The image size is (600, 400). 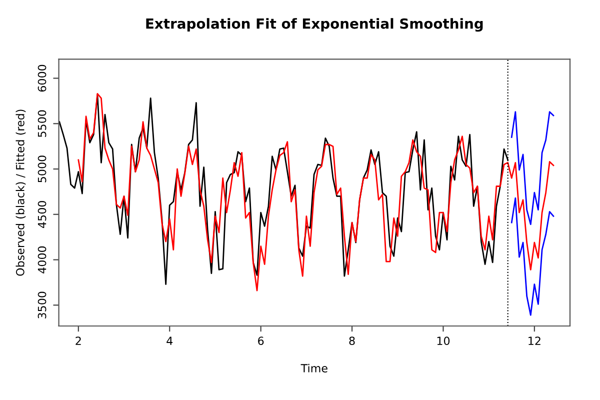 What do you see at coordinates (314, 25) in the screenshot?
I see `chart-title: Extrapolation Fit of Exponential Smoothing` at bounding box center [314, 25].